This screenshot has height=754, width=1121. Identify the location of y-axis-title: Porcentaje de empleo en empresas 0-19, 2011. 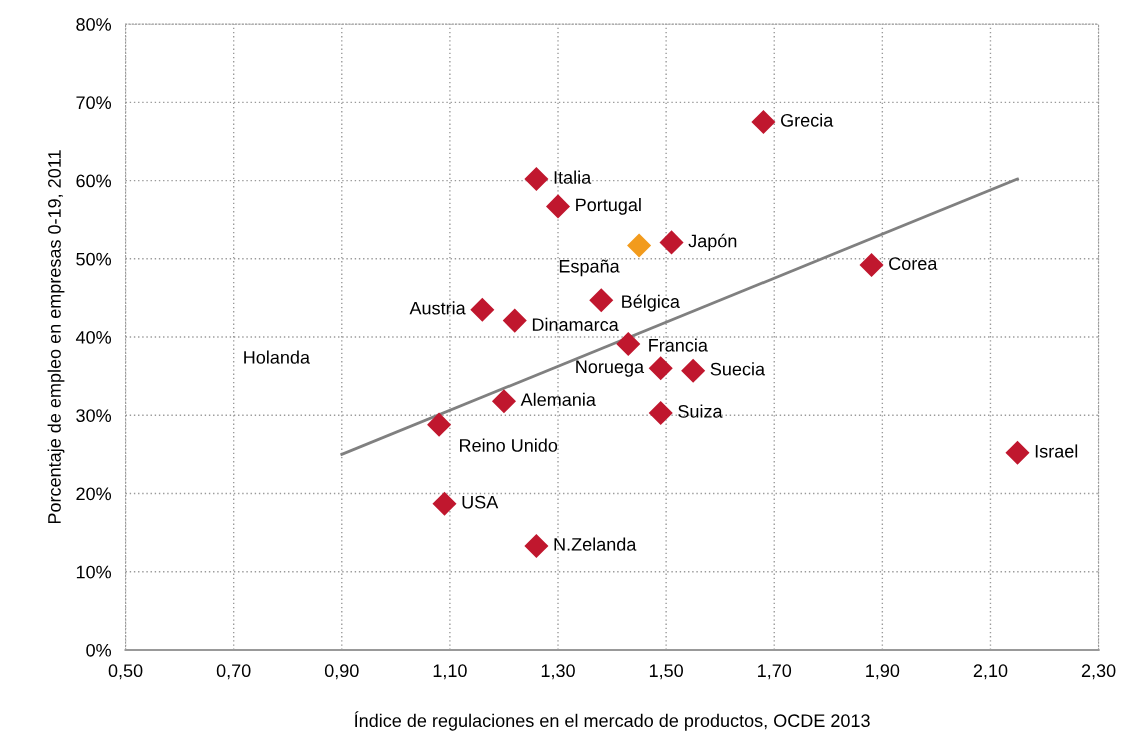
(56, 337).